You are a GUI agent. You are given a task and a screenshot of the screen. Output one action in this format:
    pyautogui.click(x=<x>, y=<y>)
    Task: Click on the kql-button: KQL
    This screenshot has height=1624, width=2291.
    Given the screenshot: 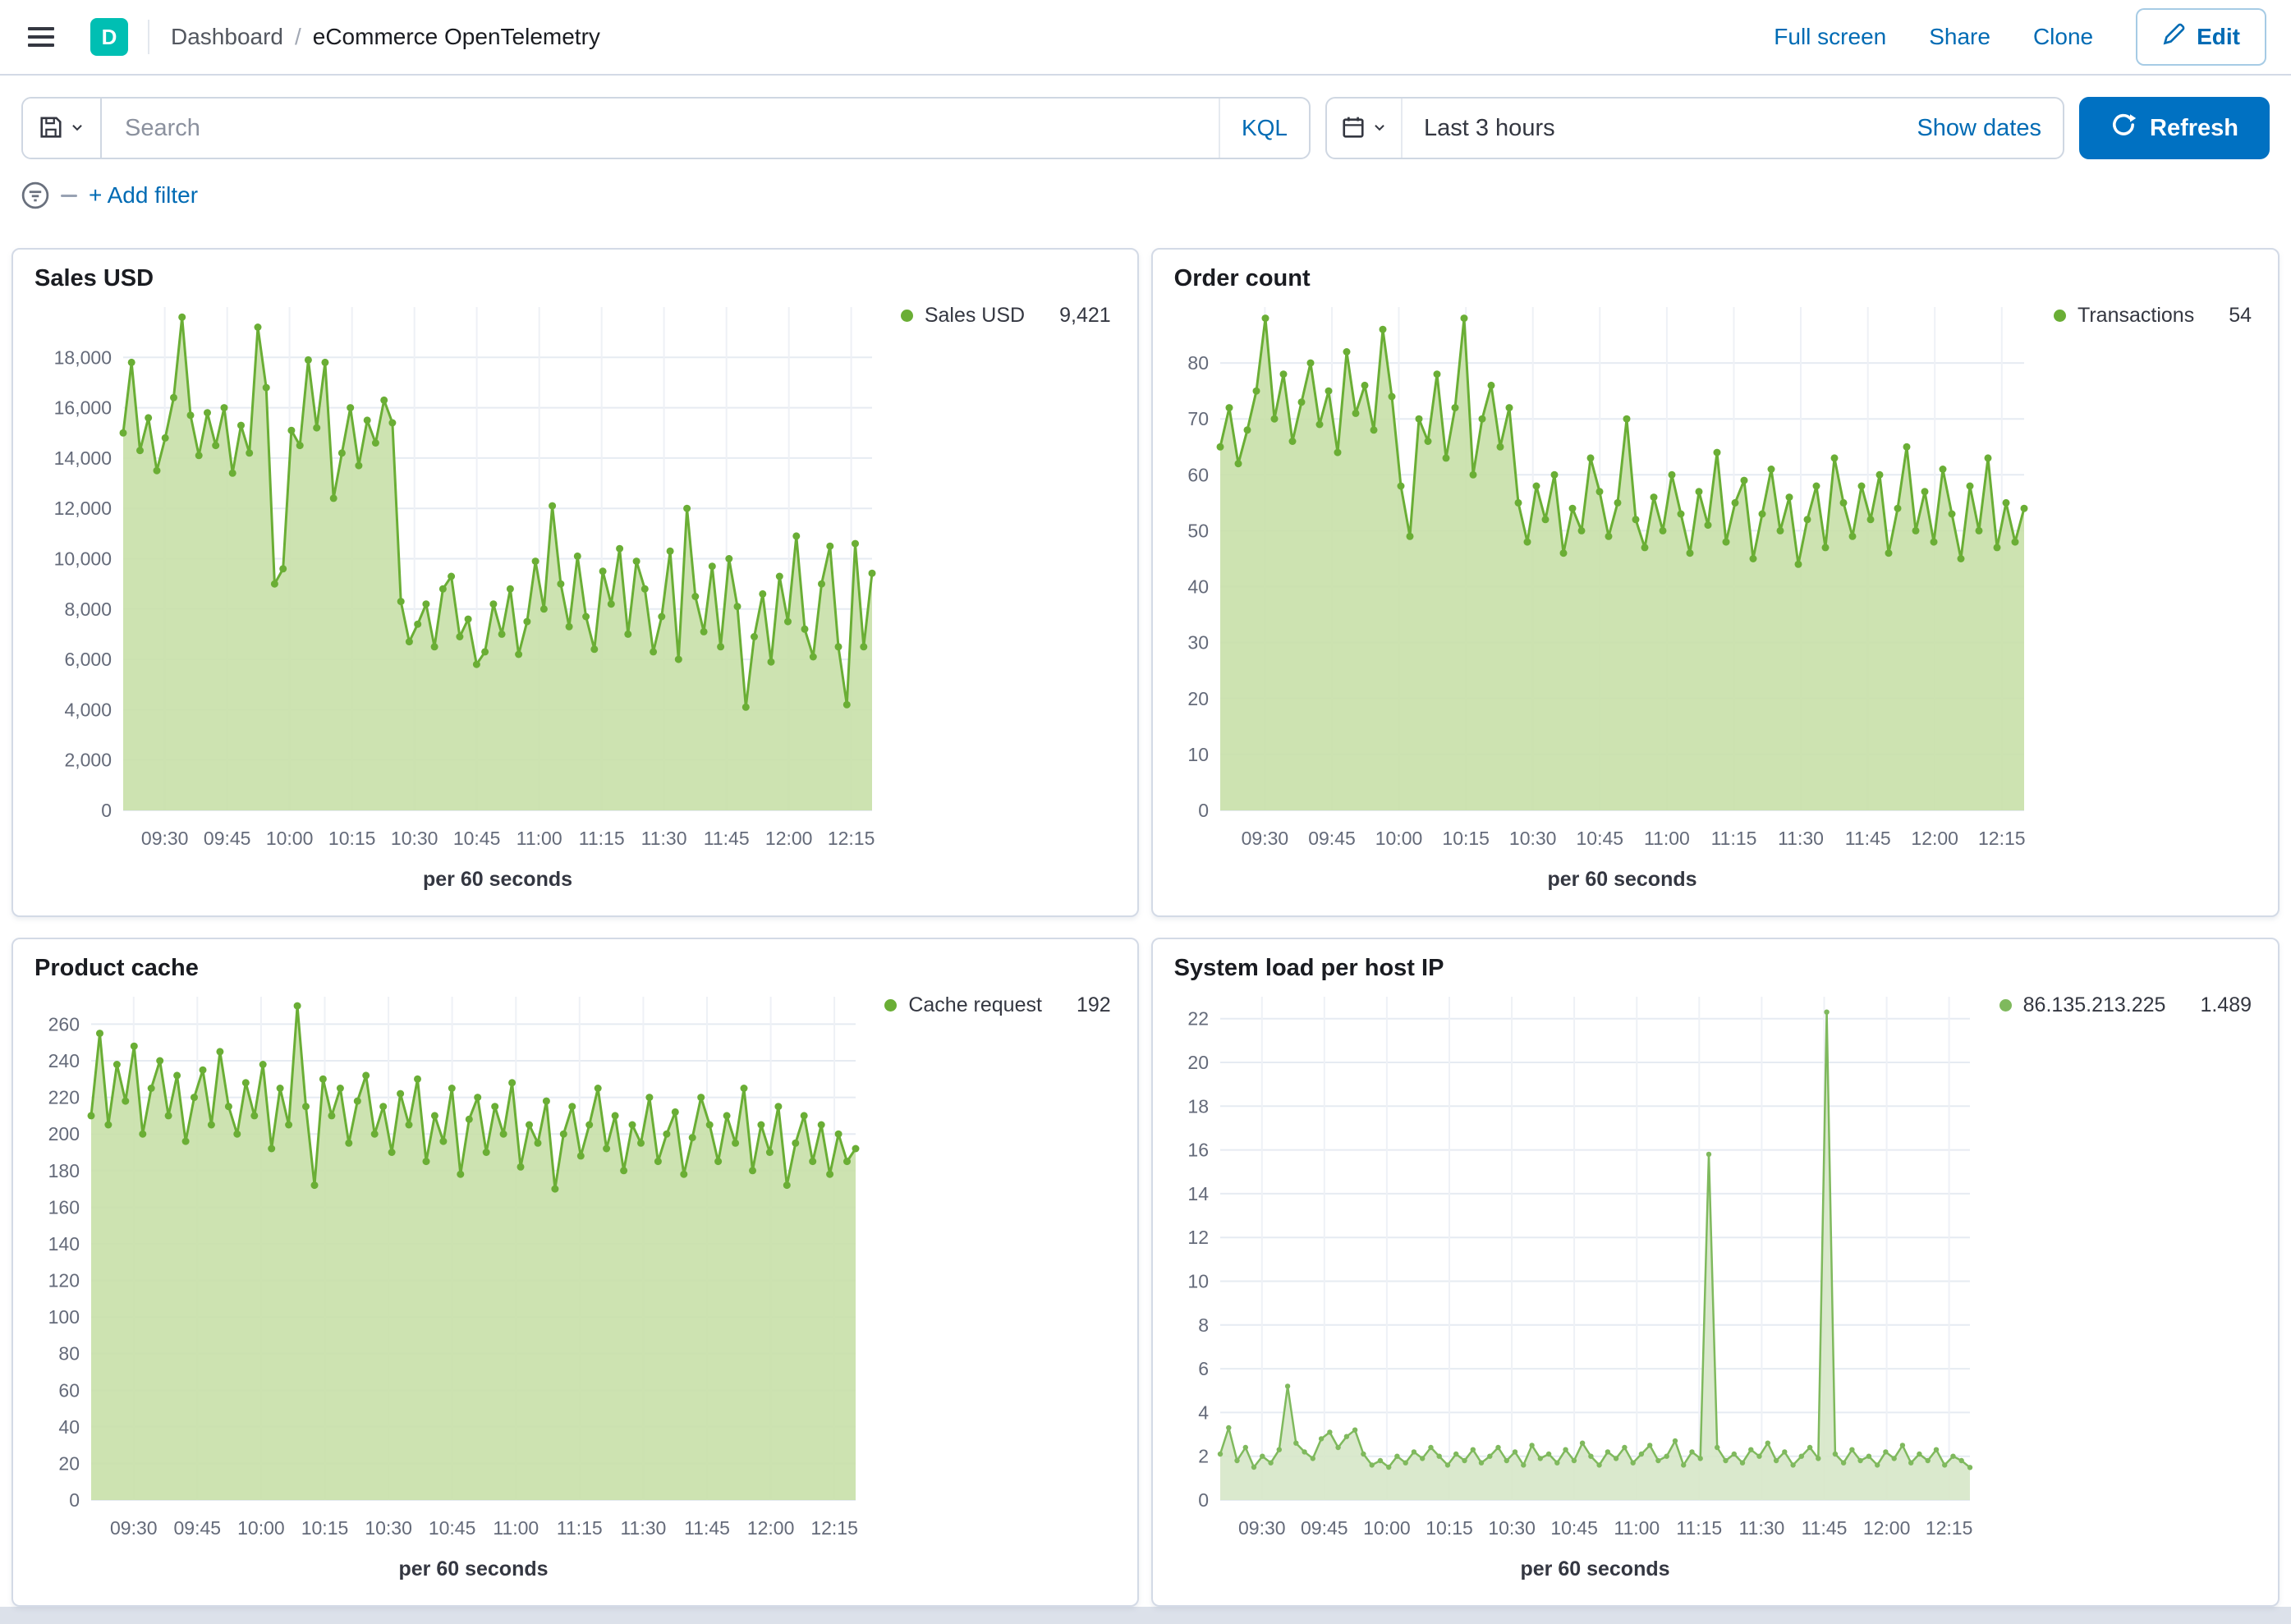 What is the action you would take?
    pyautogui.click(x=1264, y=128)
    